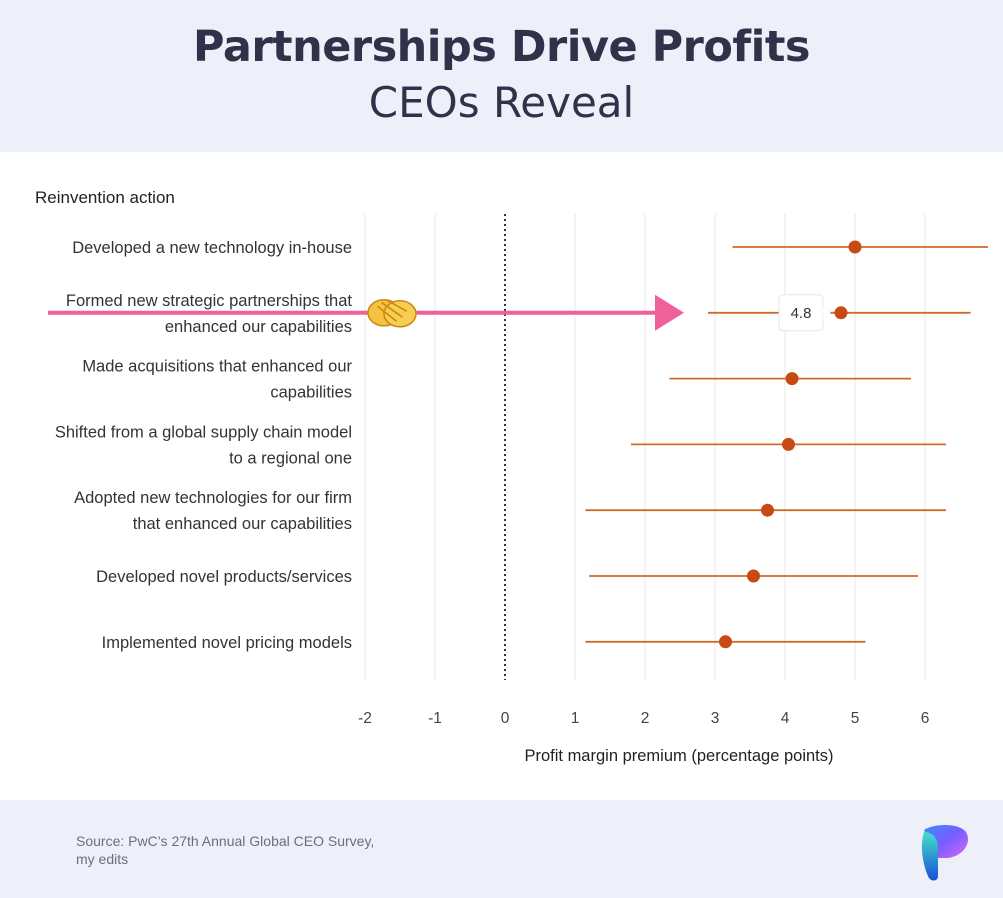  I want to click on category-label: enhanced our capabilities, so click(258, 327).